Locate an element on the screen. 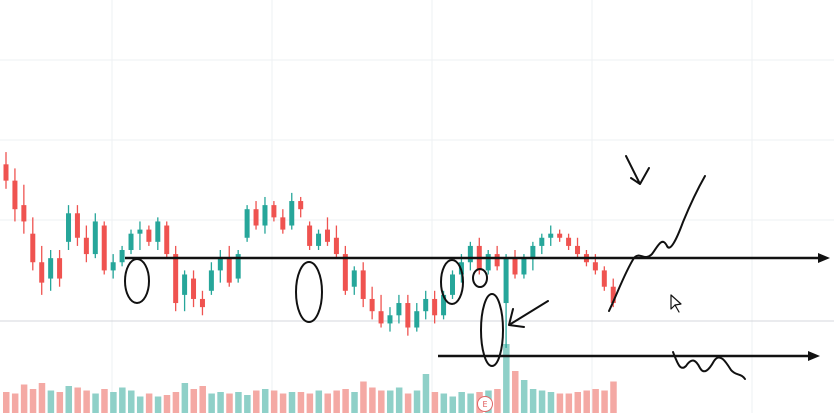  pointer-arrow-icon is located at coordinates (528, 314).